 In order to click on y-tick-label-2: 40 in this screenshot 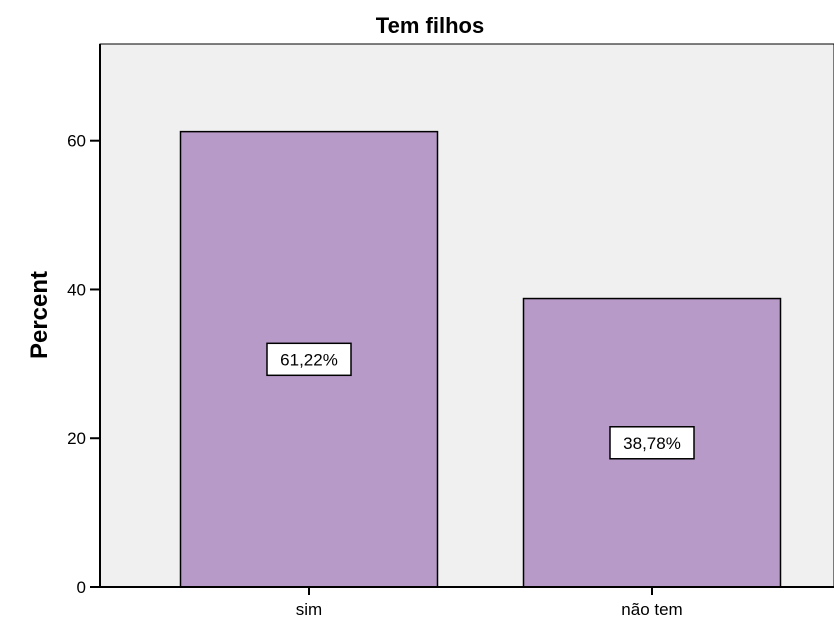, I will do `click(76, 289)`.